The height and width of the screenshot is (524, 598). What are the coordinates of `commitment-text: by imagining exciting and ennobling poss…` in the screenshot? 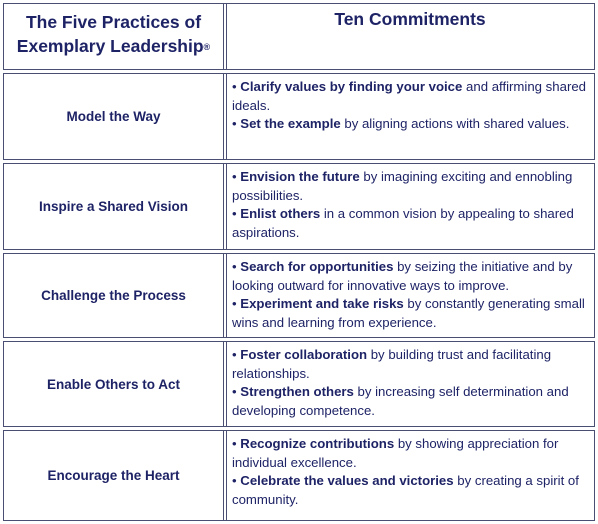 It's located at (402, 186).